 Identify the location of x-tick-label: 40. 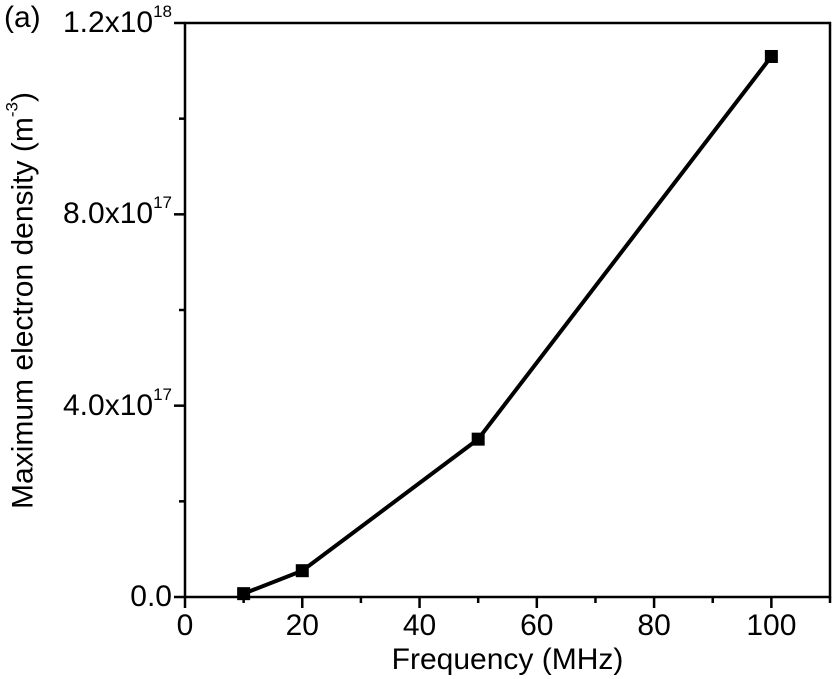
(419, 625).